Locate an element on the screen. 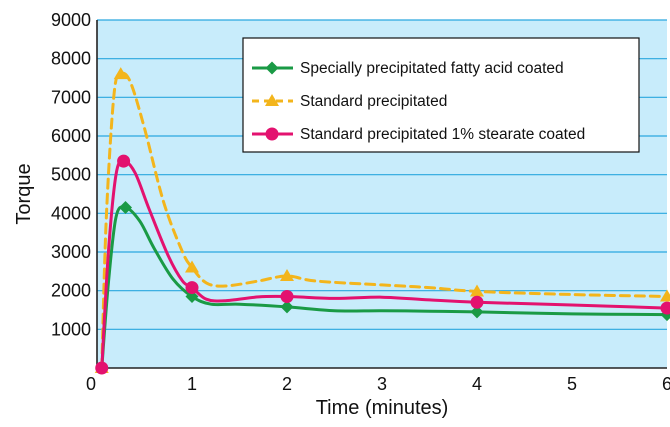 The width and height of the screenshot is (670, 427). x-tick-label-0: 0 is located at coordinates (91, 384).